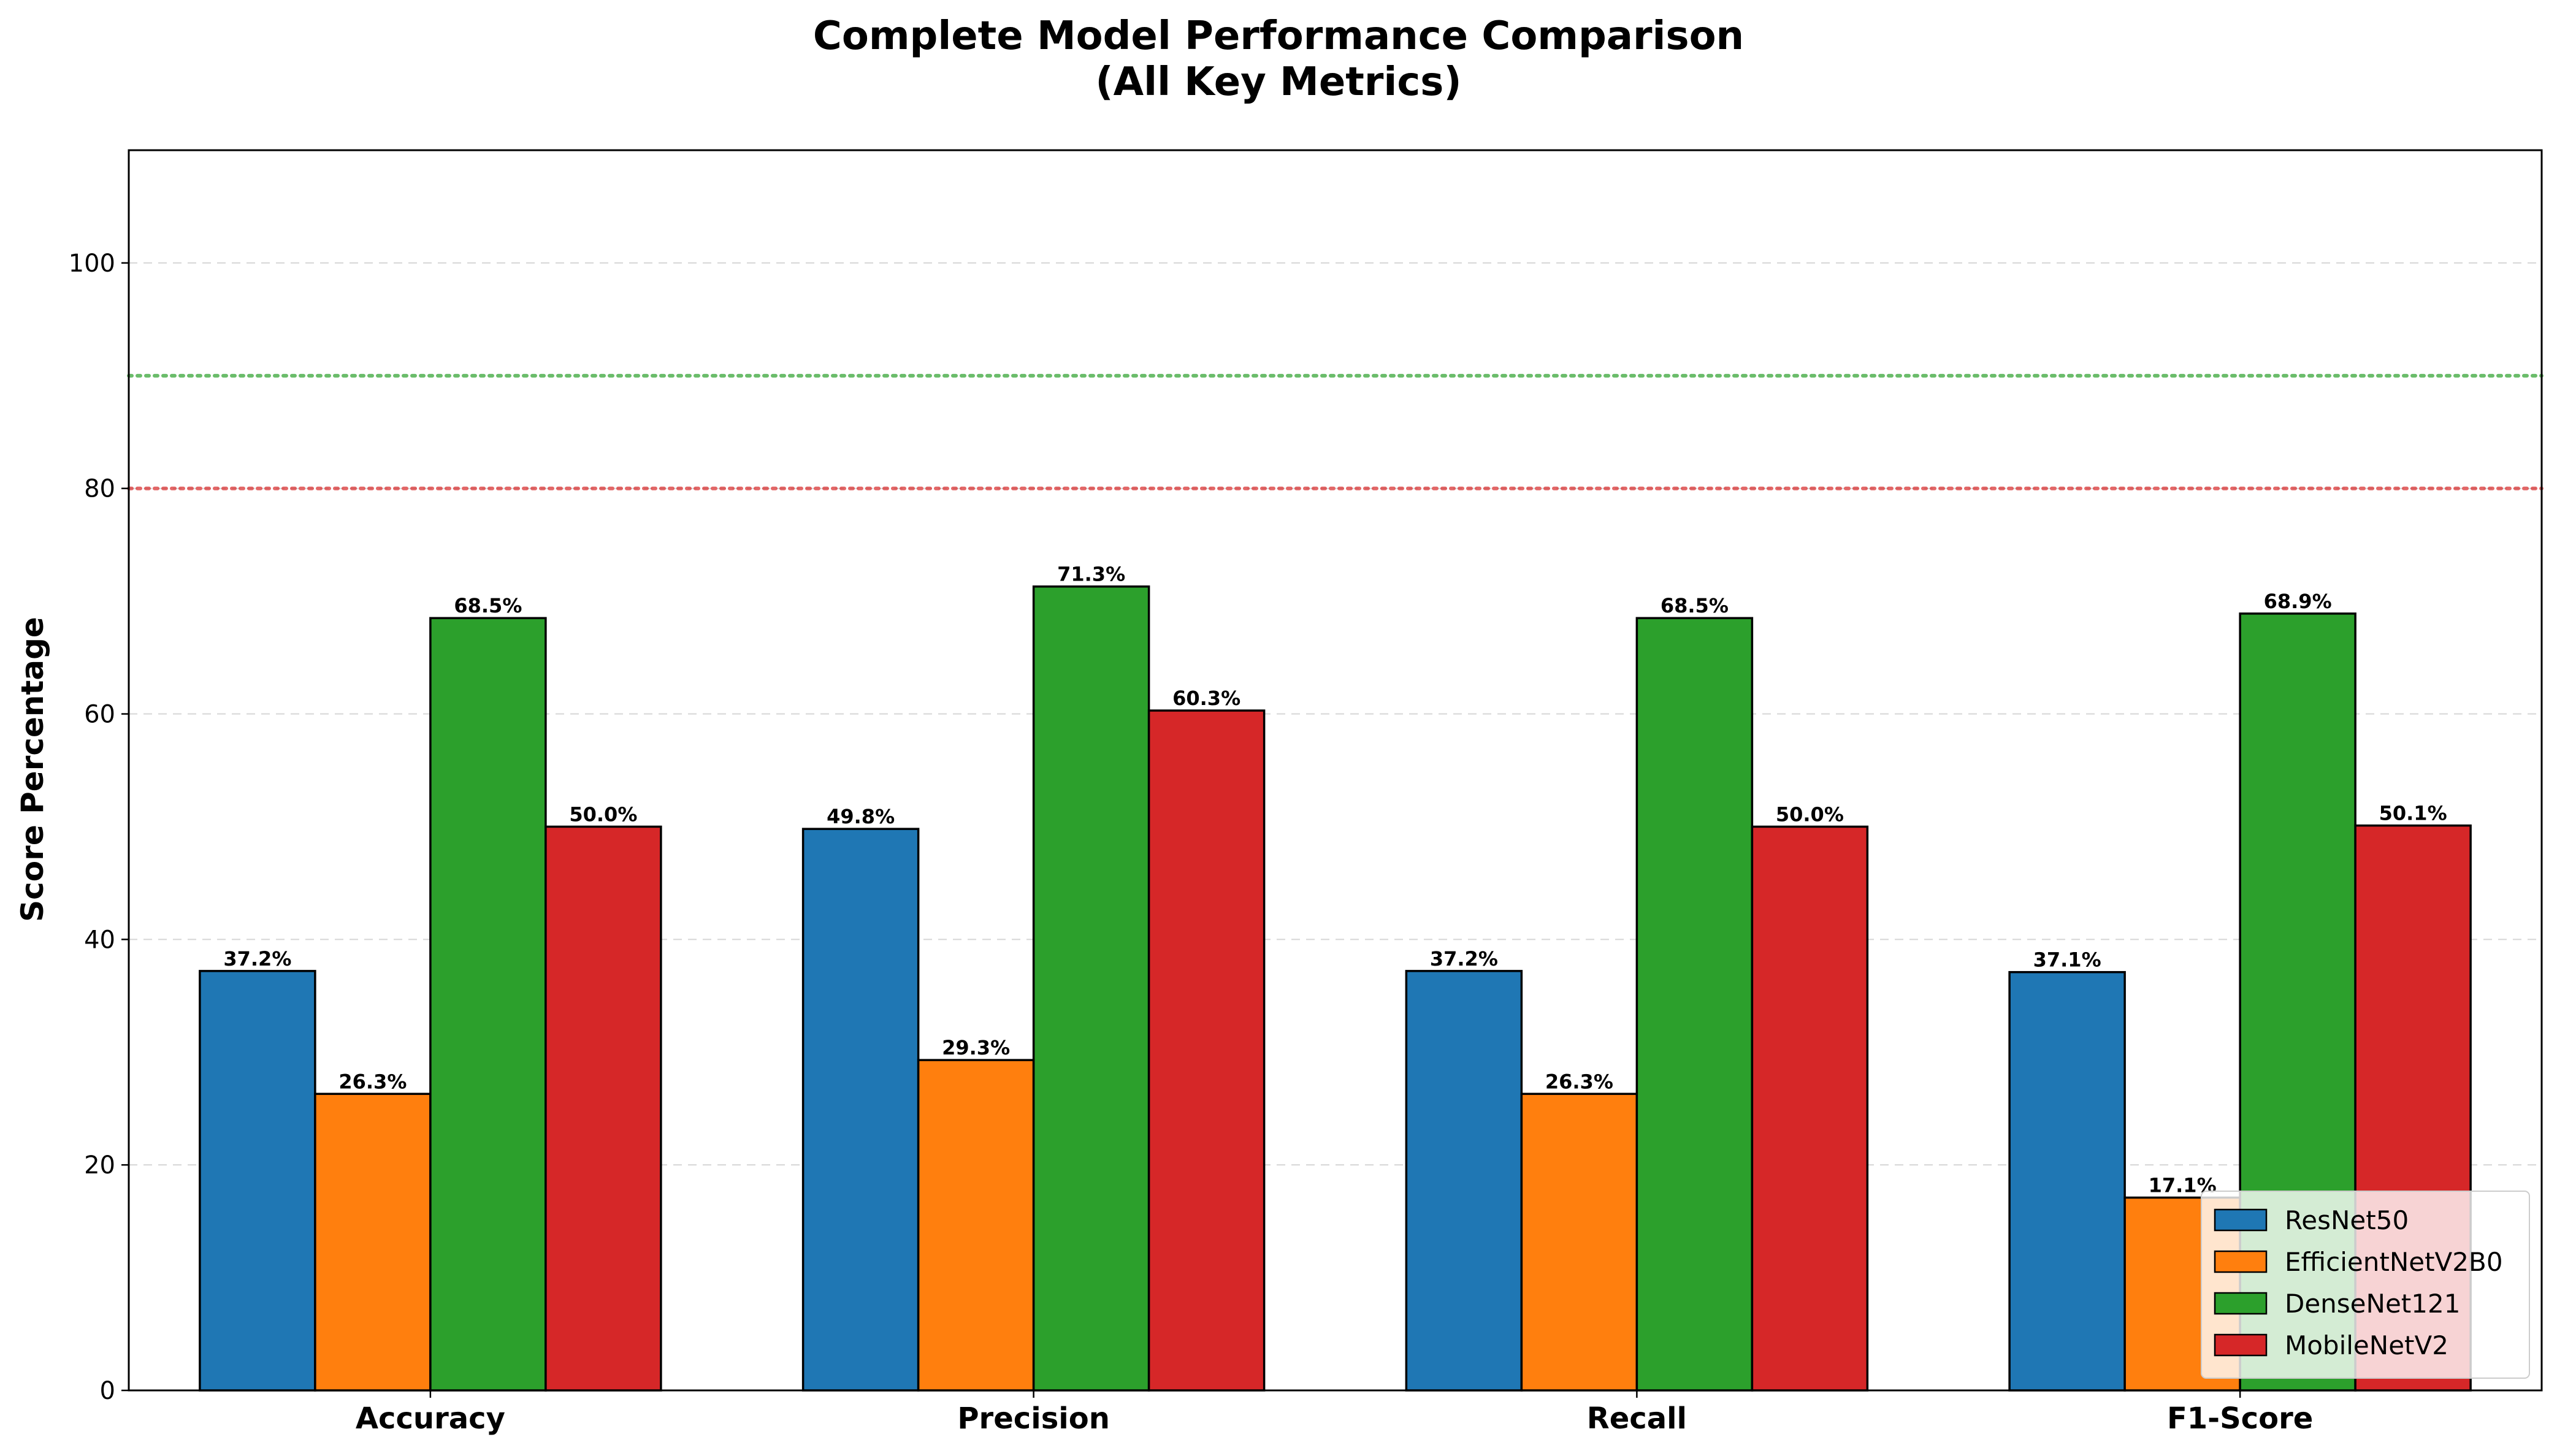 The width and height of the screenshot is (2557, 1456). What do you see at coordinates (99, 1165) in the screenshot?
I see `y-tick-label: 20` at bounding box center [99, 1165].